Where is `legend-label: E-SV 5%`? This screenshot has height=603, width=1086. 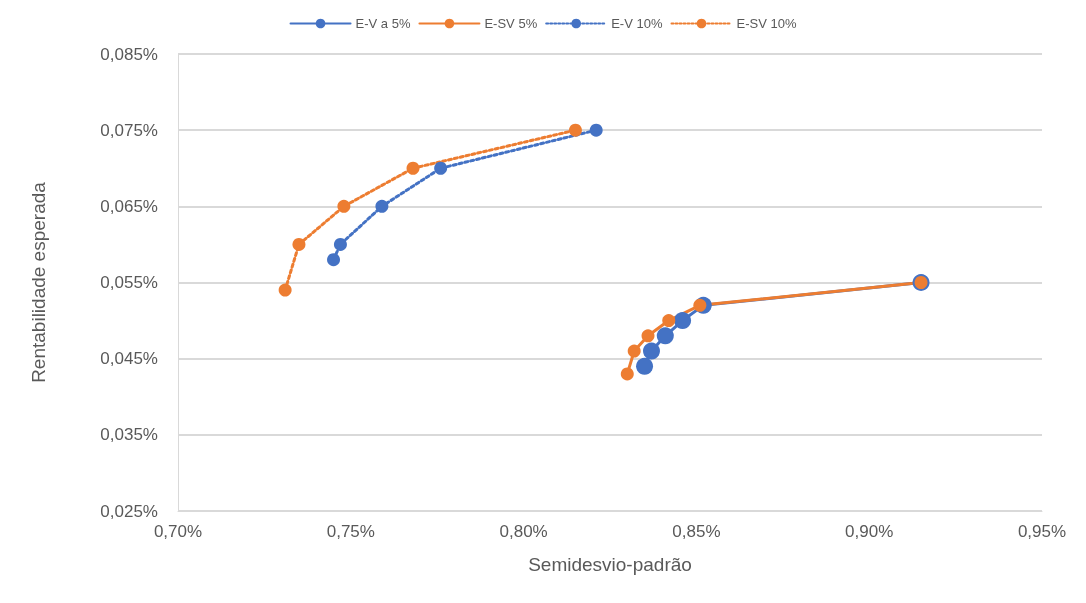 legend-label: E-SV 5% is located at coordinates (511, 23).